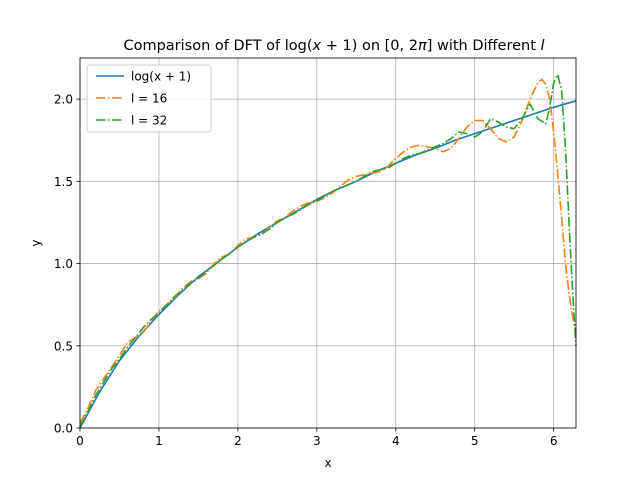 Image resolution: width=640 pixels, height=480 pixels. I want to click on x-tick-label: 6, so click(554, 441).